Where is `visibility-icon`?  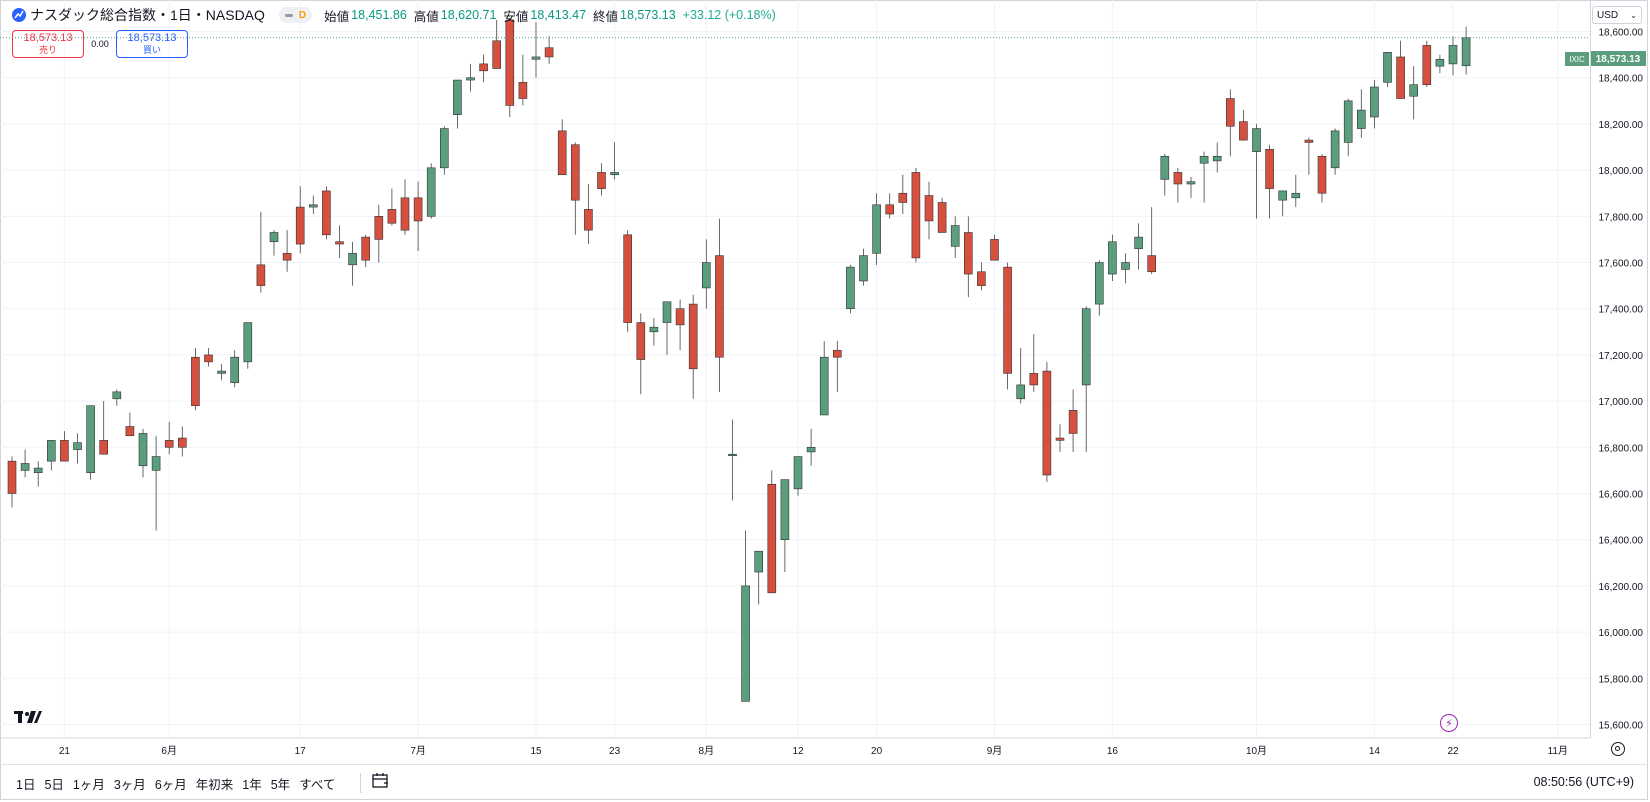 visibility-icon is located at coordinates (288, 15).